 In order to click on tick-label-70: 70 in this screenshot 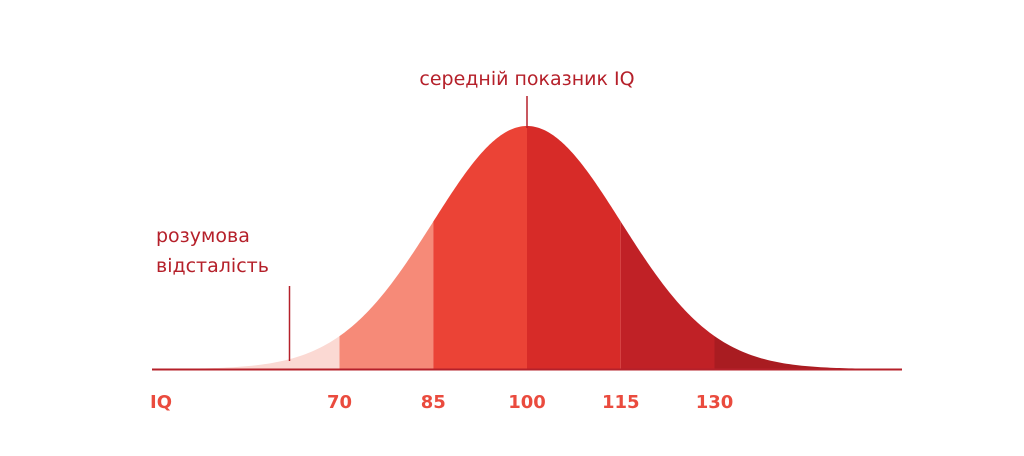, I will do `click(339, 402)`.